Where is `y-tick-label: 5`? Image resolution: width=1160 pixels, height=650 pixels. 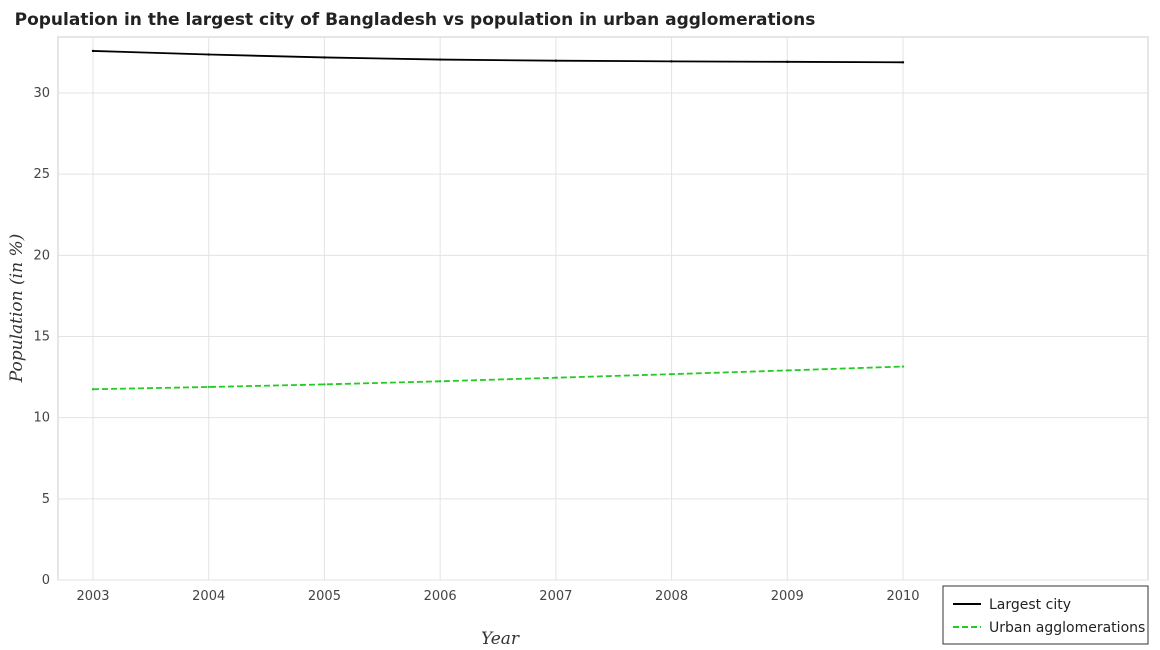
y-tick-label: 5 is located at coordinates (46, 499).